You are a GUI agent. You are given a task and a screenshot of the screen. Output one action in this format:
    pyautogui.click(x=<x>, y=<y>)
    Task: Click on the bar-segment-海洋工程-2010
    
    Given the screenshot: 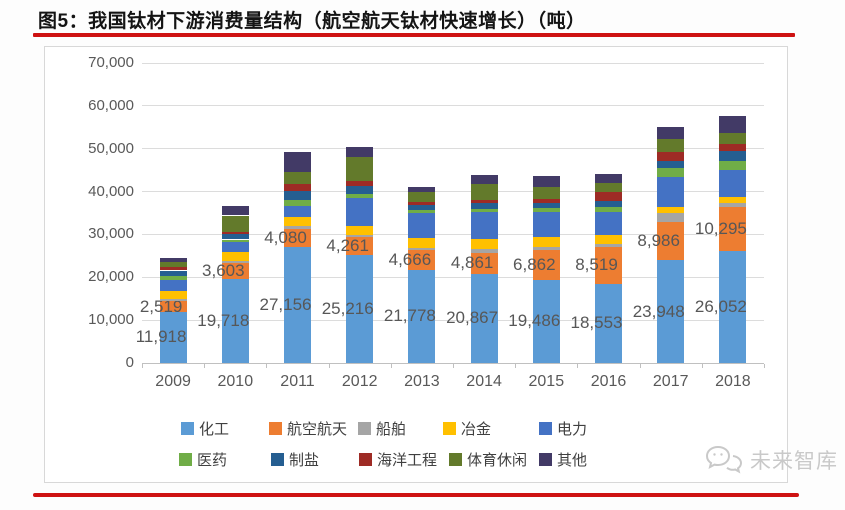 What is the action you would take?
    pyautogui.click(x=235, y=232)
    